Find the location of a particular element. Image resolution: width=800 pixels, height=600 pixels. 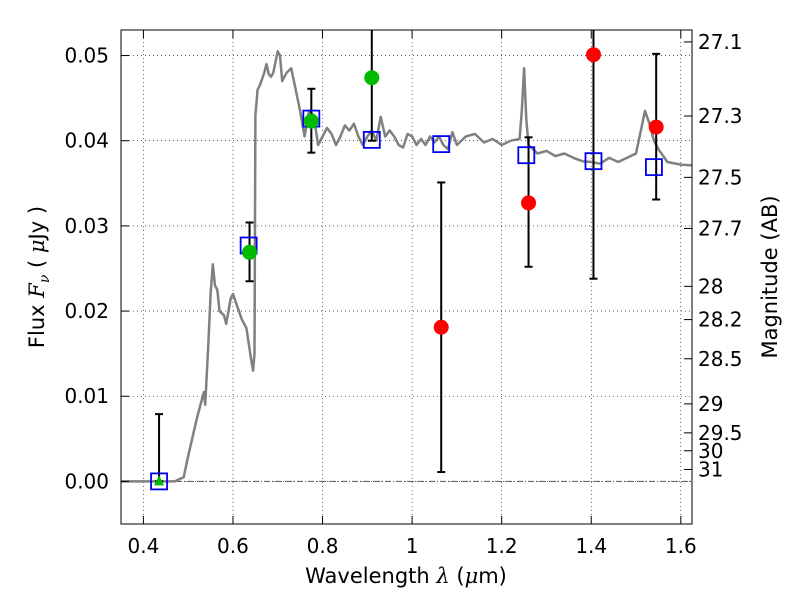

y-axis-label: Flux Fν ( μJy ) is located at coordinates (39, 277).